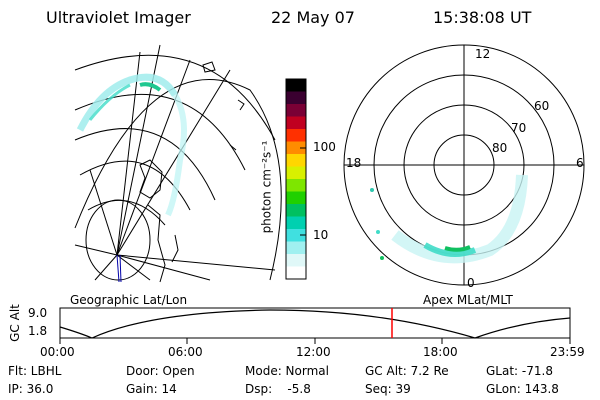 This screenshot has height=400, width=600. Describe the element at coordinates (388, 389) in the screenshot. I see `info-seq: Seq: 39` at that location.